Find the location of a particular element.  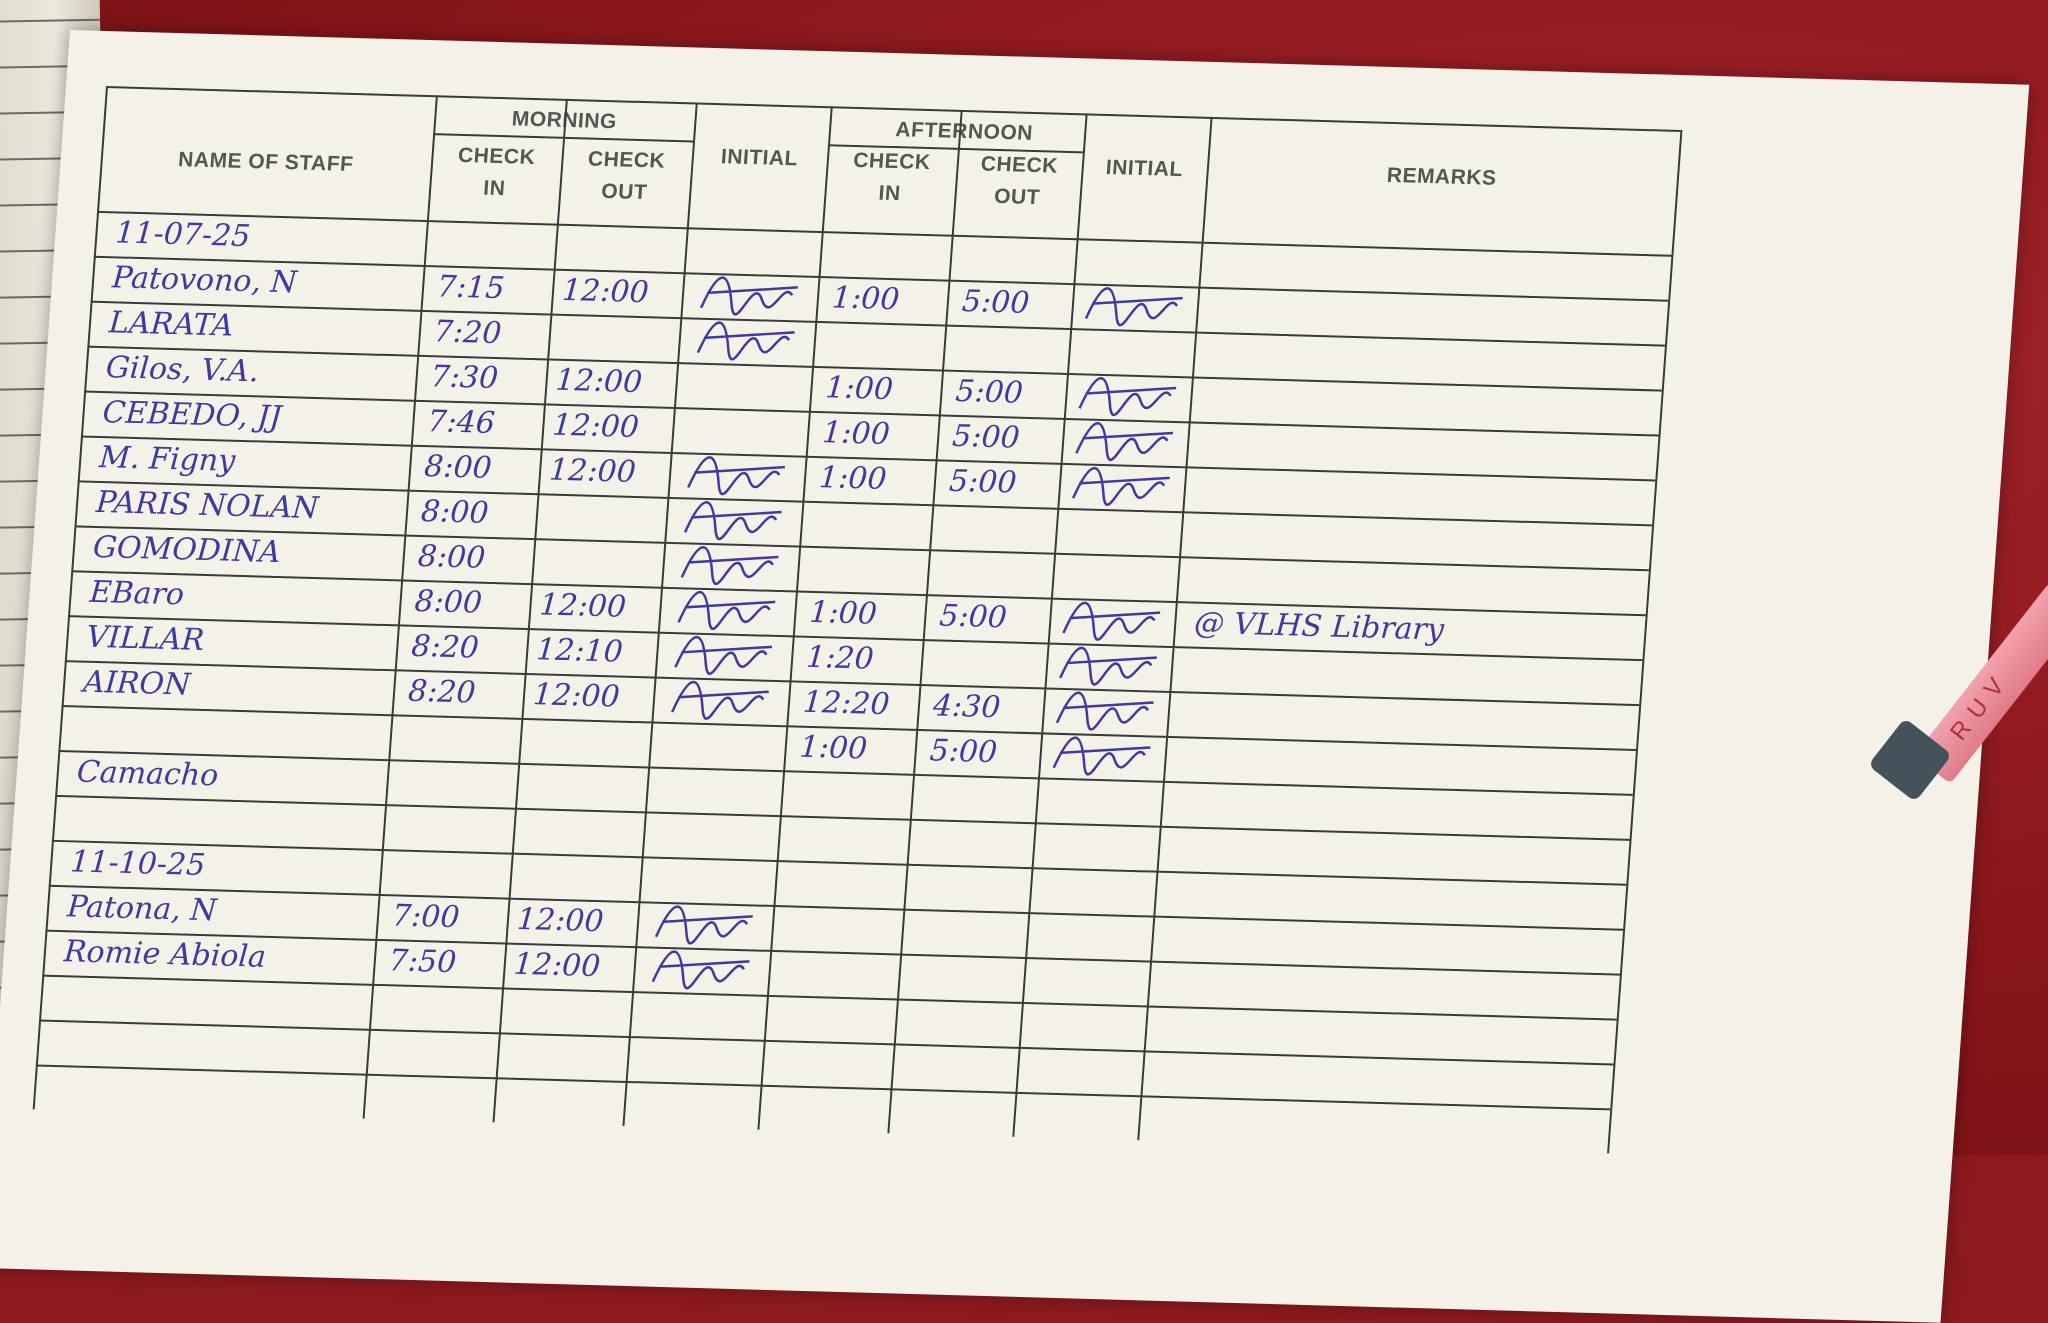

cell-m-out: 12:10 is located at coordinates (580, 651).